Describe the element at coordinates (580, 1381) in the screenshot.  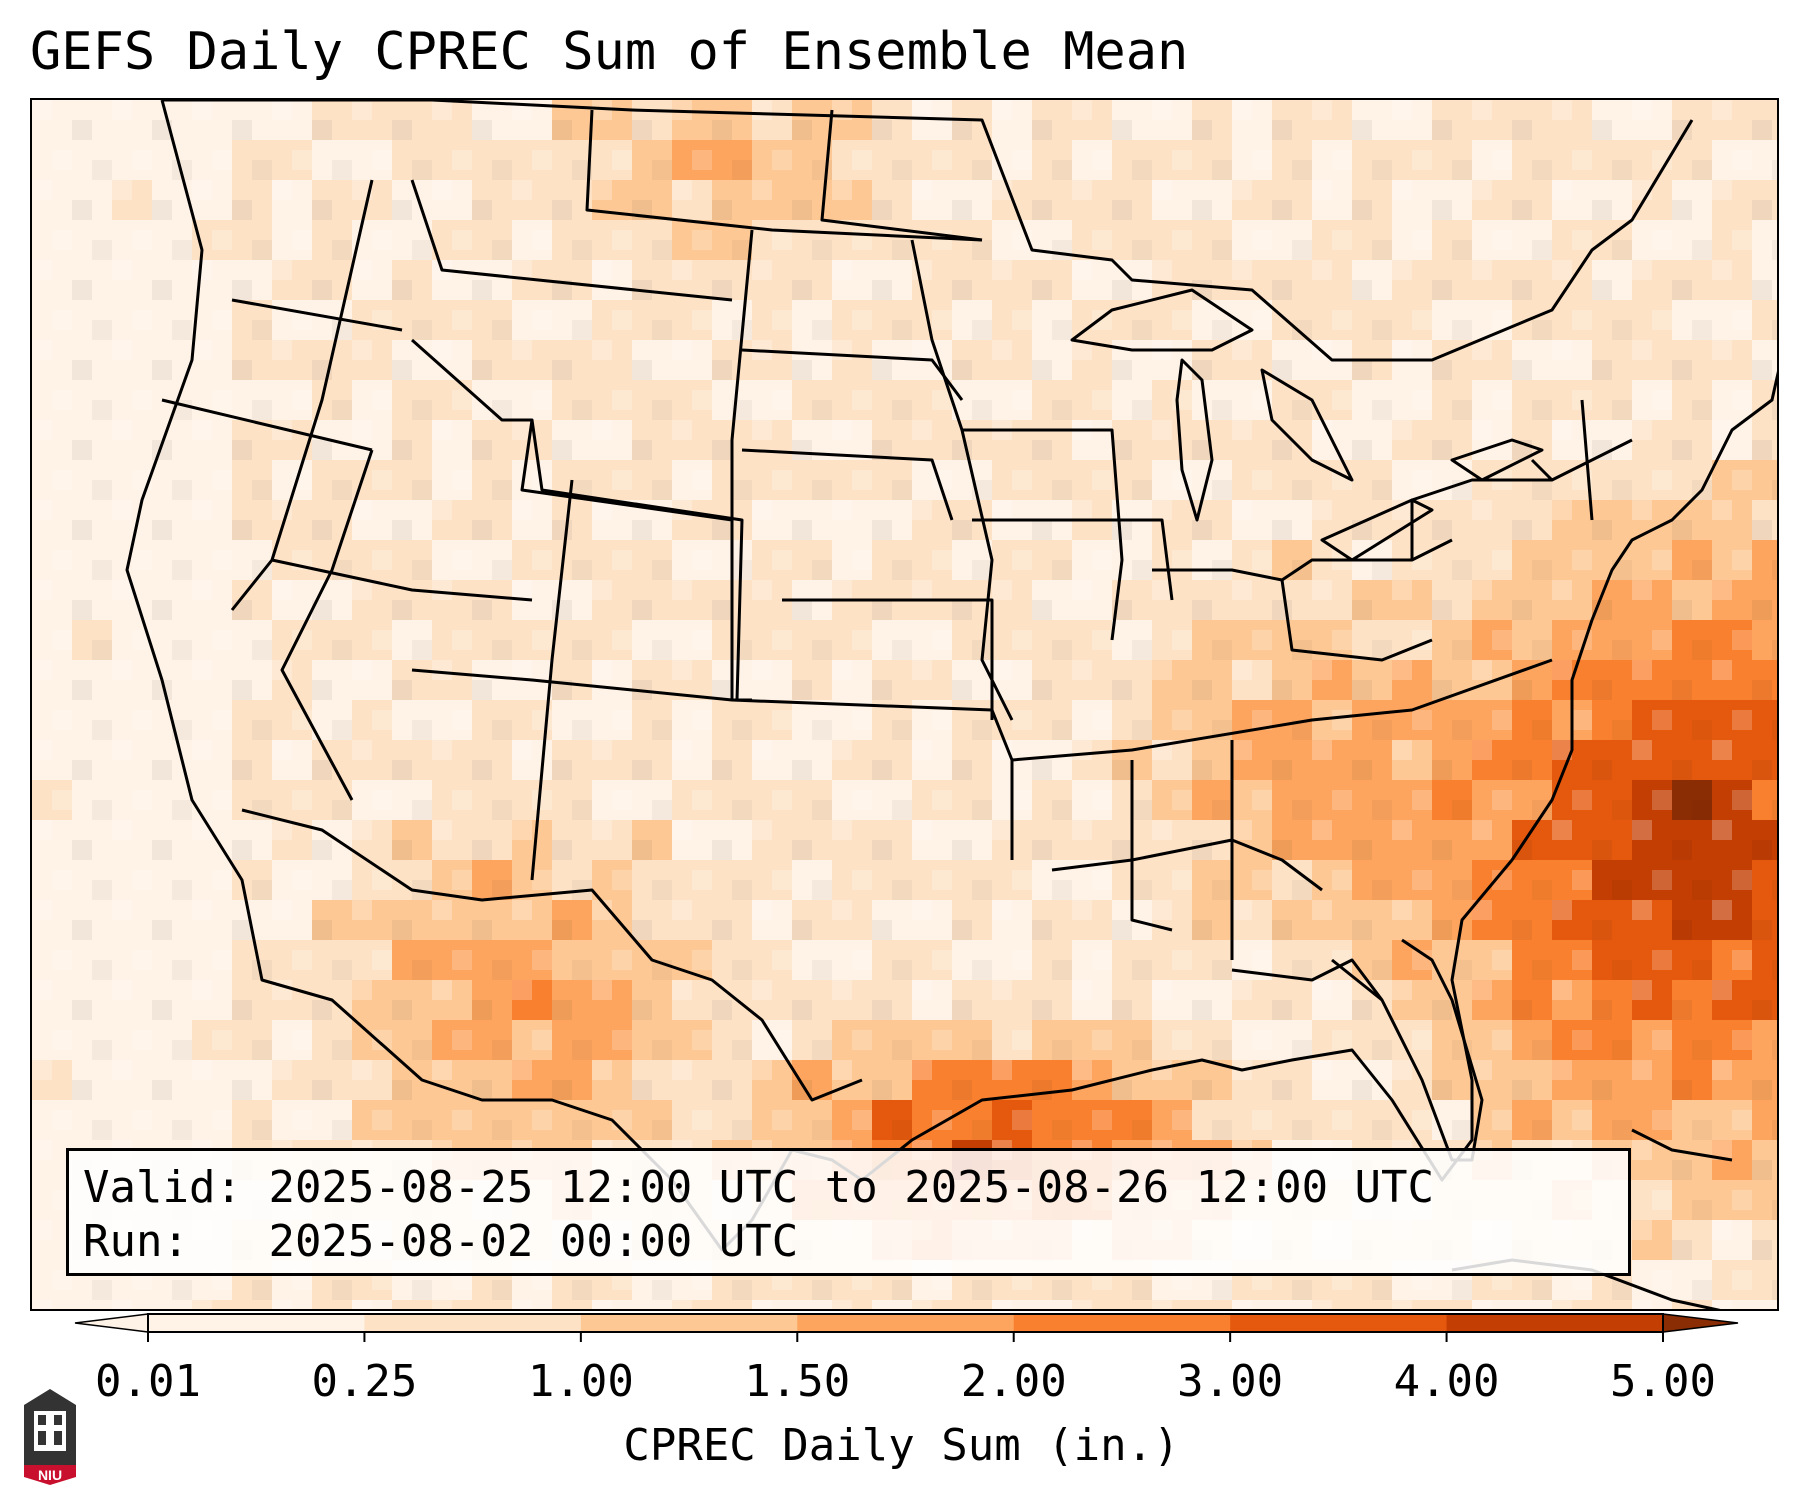
I see `colorbar-tick-label: 1.00` at that location.